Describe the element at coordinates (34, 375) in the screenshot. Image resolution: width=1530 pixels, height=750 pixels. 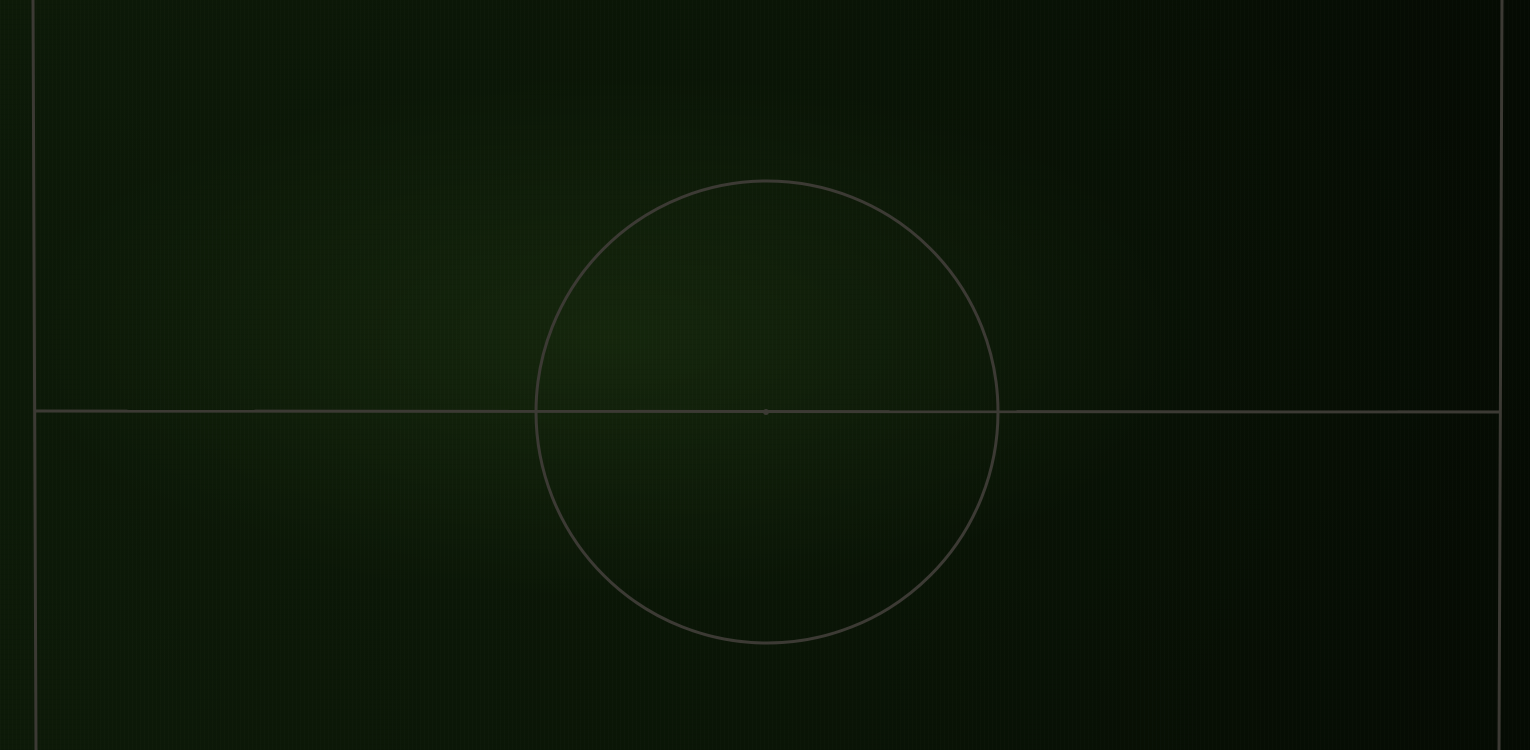
I see `left-touchline` at that location.